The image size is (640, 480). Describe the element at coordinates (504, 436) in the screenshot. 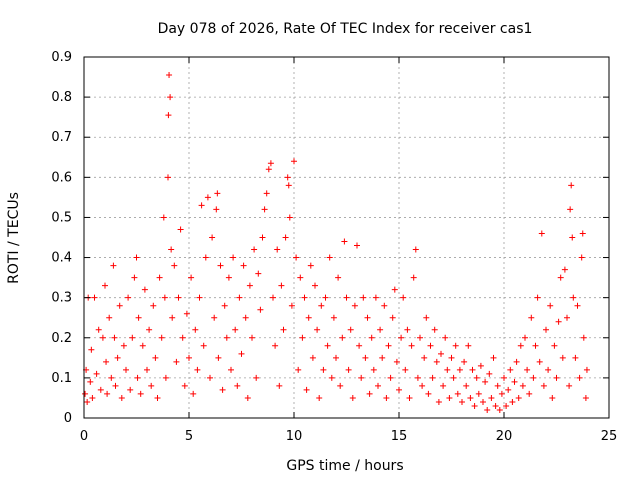

I see `x-tick-label: 20` at that location.